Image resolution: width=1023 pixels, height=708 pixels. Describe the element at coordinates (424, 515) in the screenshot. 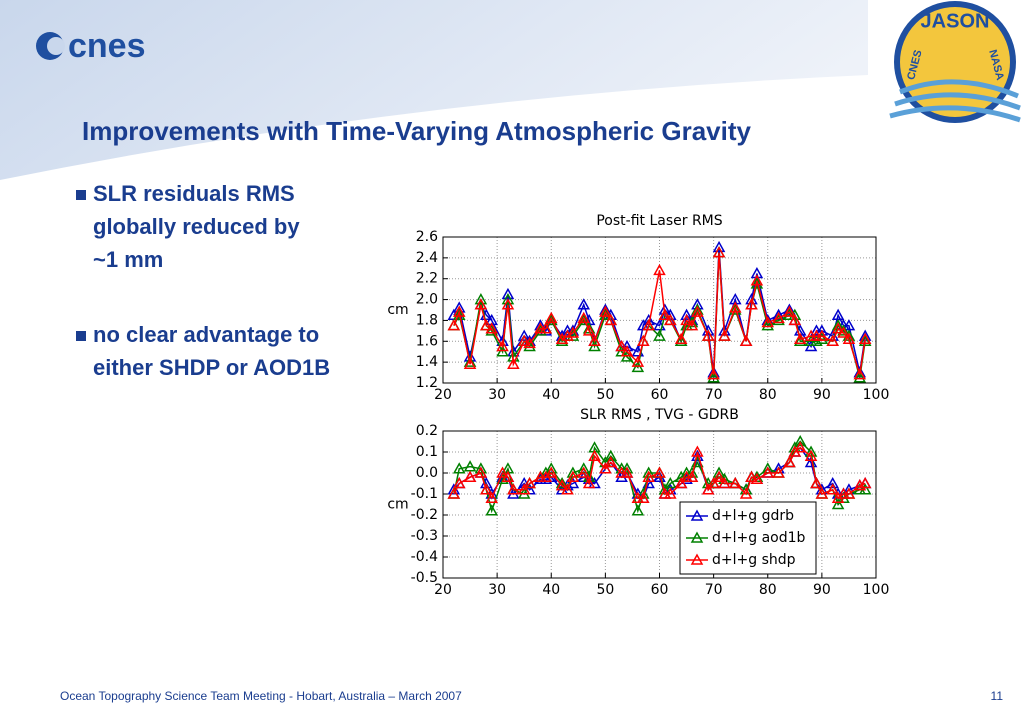

I see `y-tick-label: -0.2` at that location.